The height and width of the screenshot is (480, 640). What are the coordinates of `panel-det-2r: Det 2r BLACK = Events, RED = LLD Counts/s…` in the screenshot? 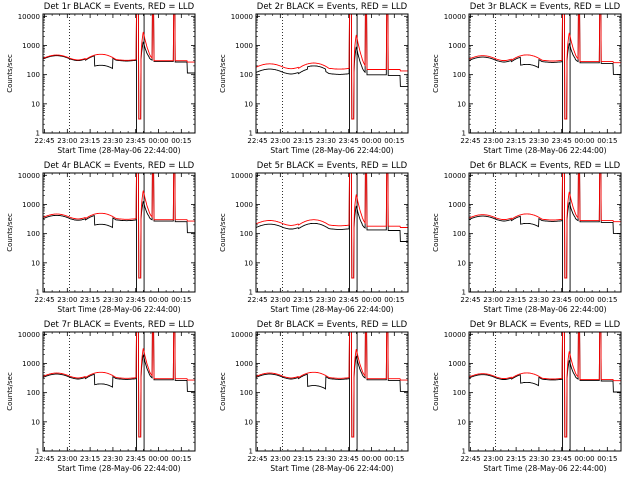 It's located at (314, 78).